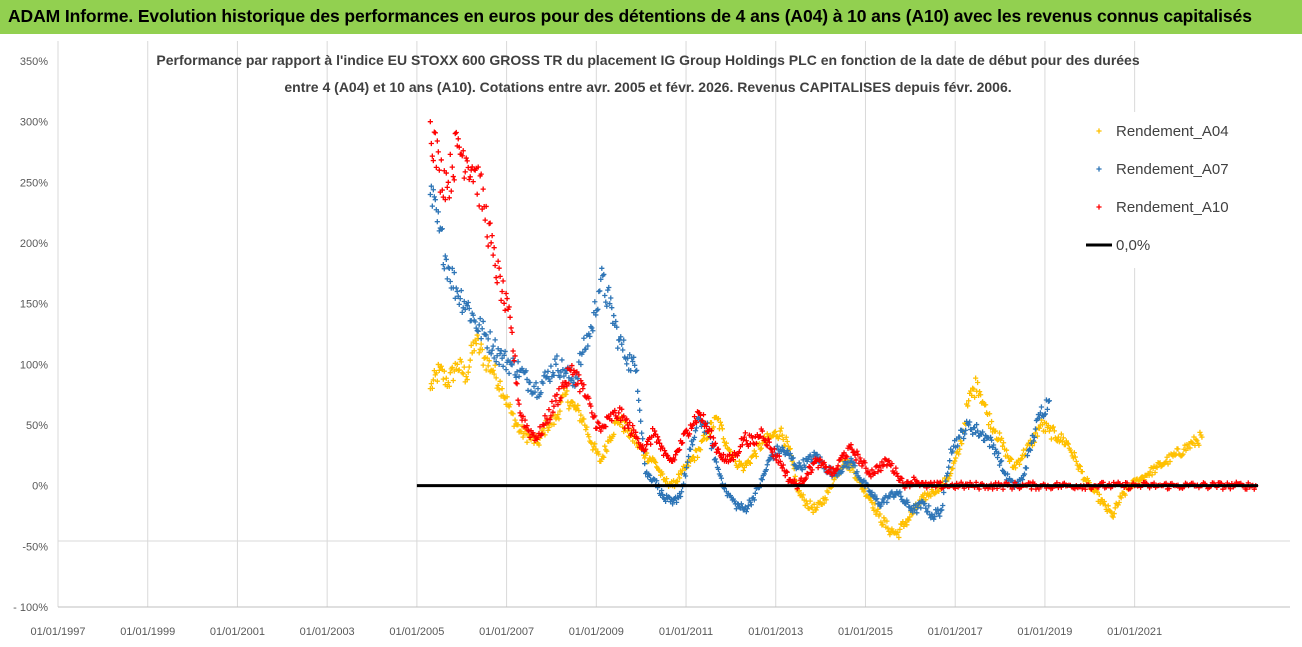 The width and height of the screenshot is (1302, 647). What do you see at coordinates (1164, 190) in the screenshot?
I see `legend-box` at bounding box center [1164, 190].